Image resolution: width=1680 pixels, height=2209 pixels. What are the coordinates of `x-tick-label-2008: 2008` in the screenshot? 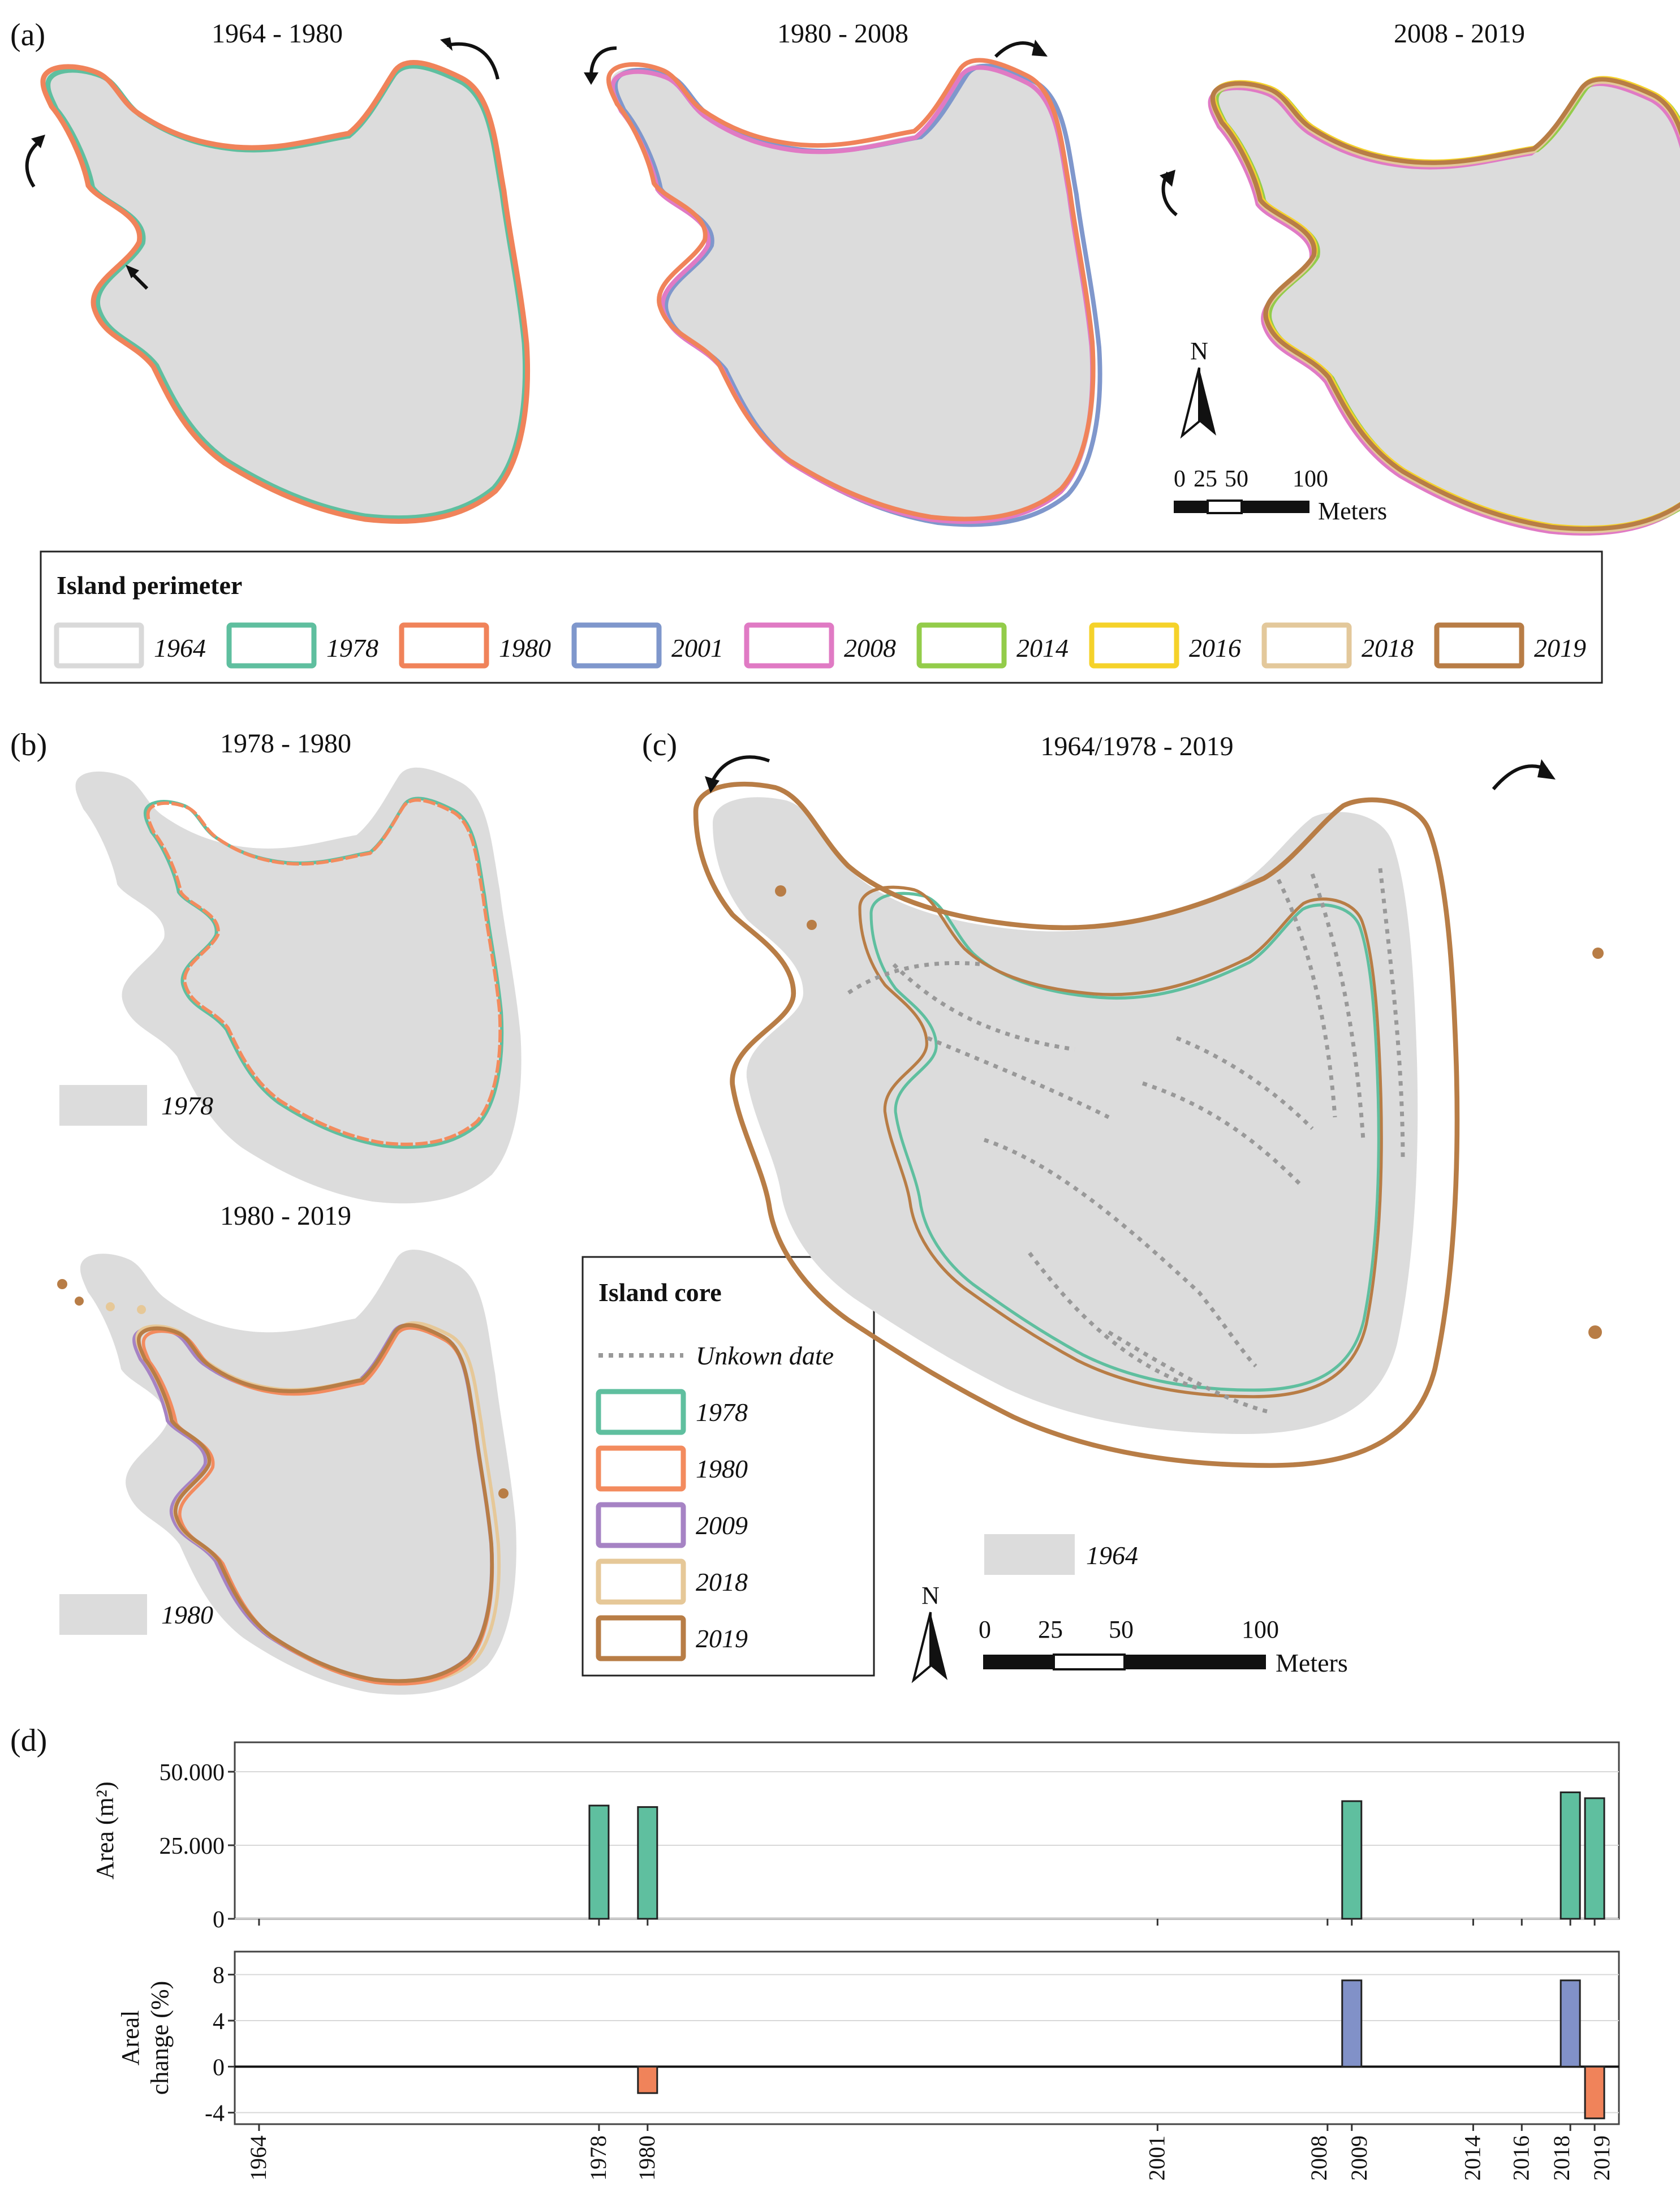 It's located at (1319, 2158).